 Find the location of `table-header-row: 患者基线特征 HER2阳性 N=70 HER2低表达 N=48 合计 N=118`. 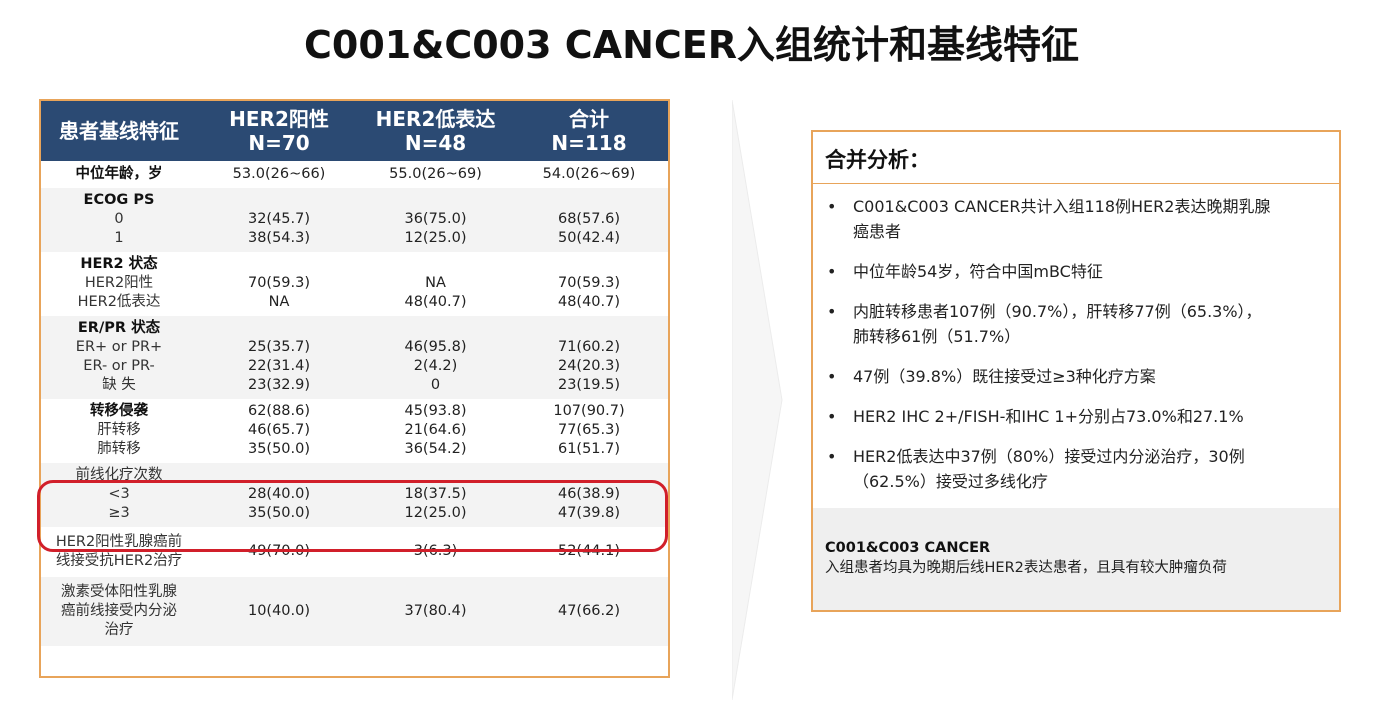

table-header-row: 患者基线特征 HER2阳性 N=70 HER2低表达 N=48 合计 N=118 is located at coordinates (354, 131).